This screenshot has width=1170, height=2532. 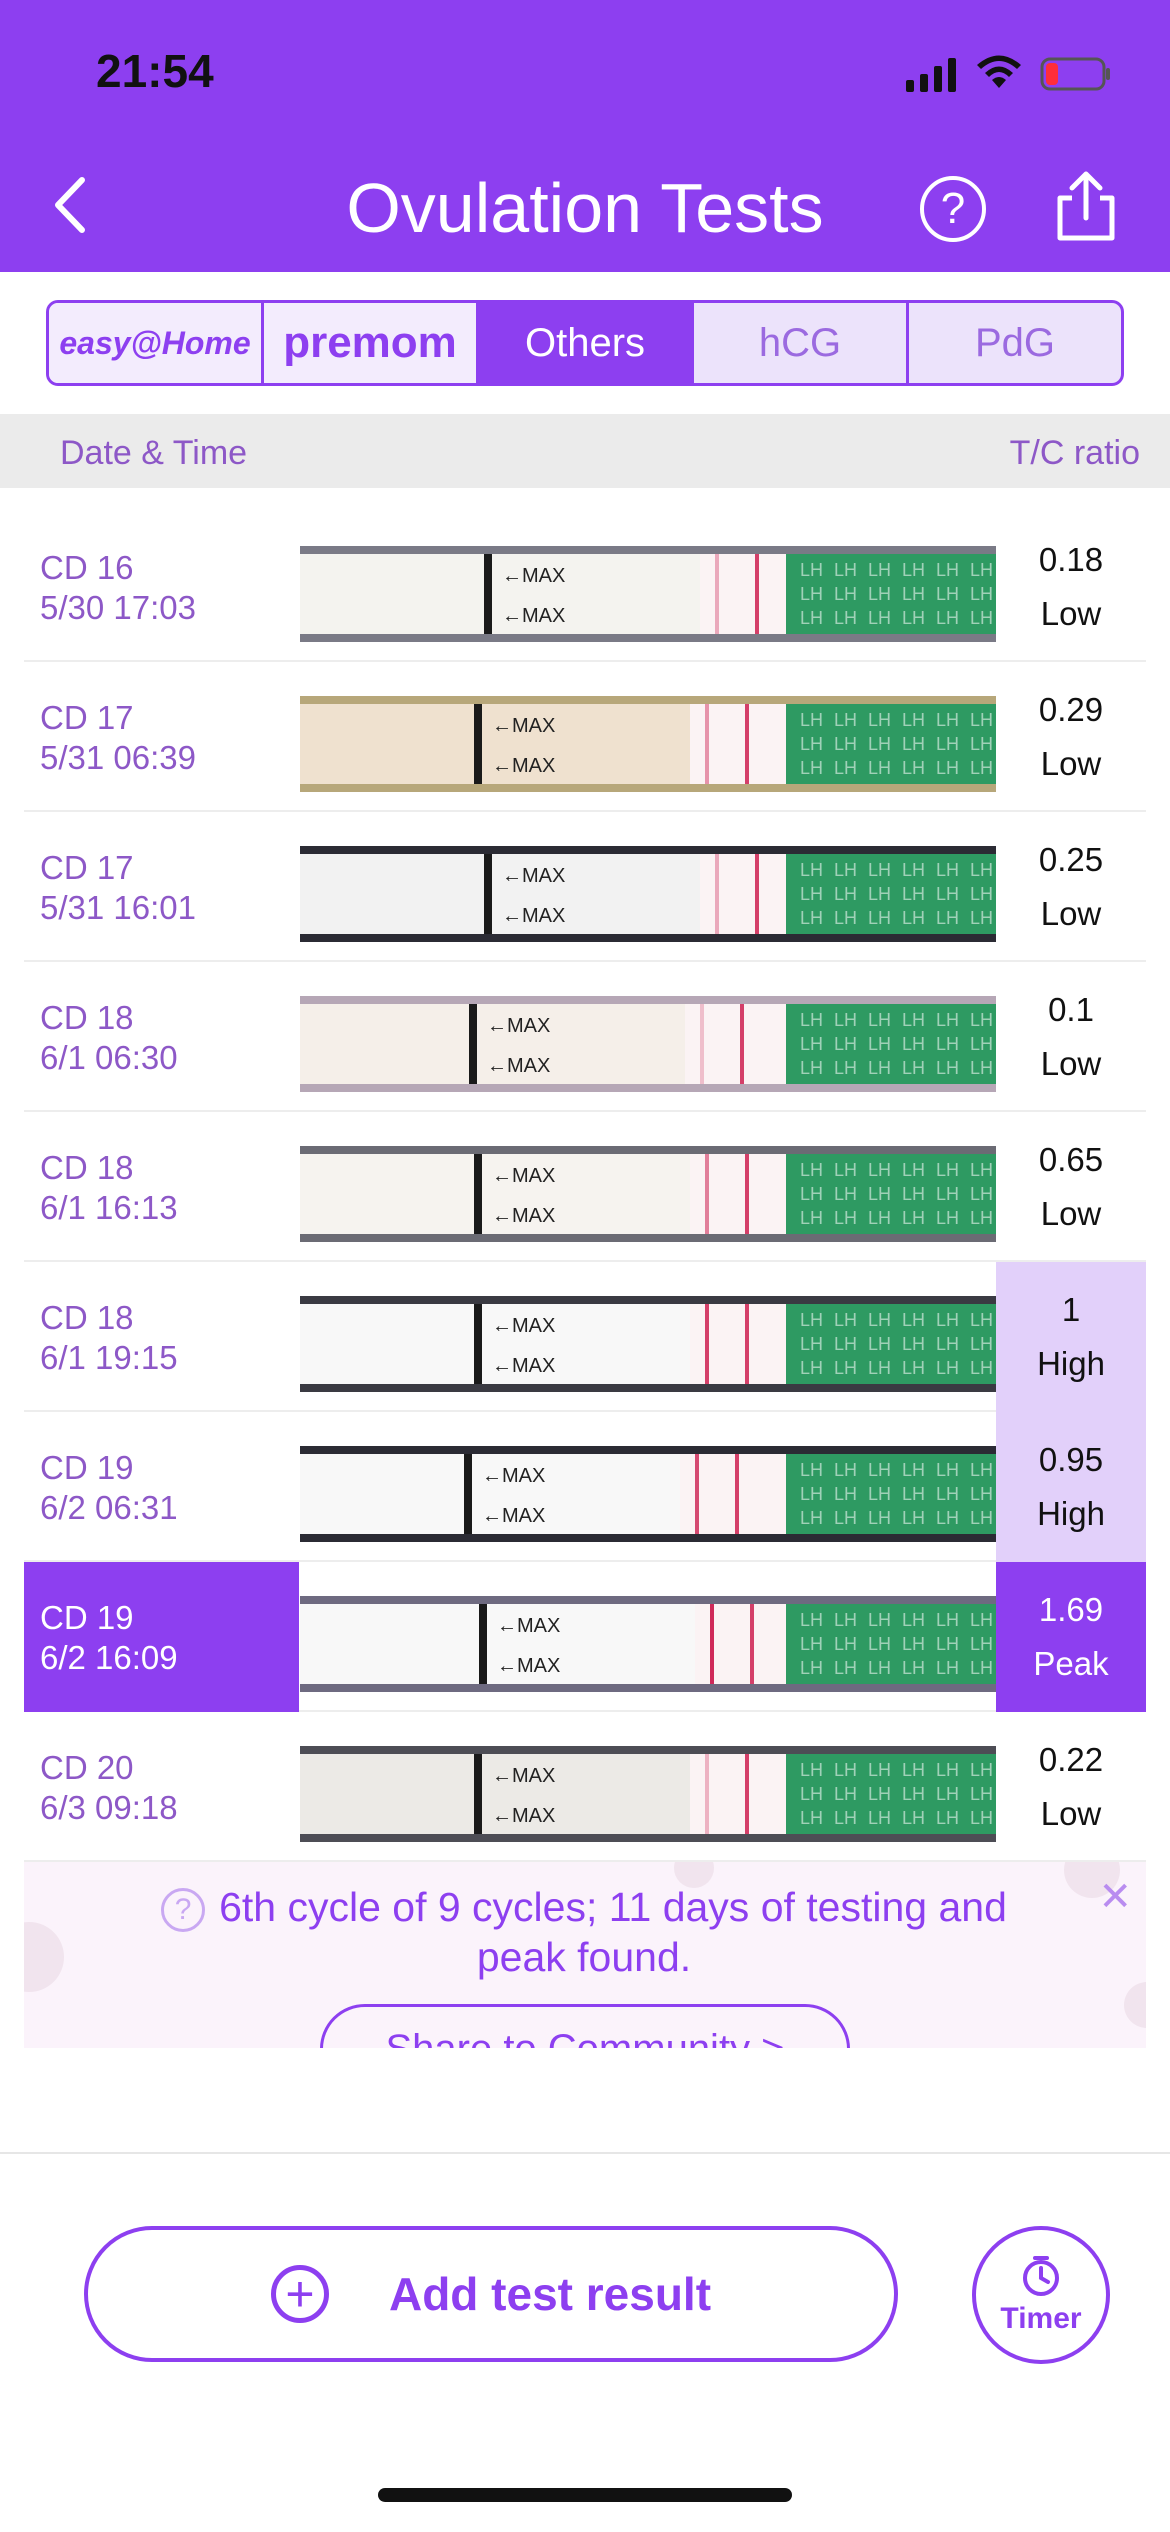 I want to click on row-date: CD 20 6/3 09:18, so click(x=161, y=1787).